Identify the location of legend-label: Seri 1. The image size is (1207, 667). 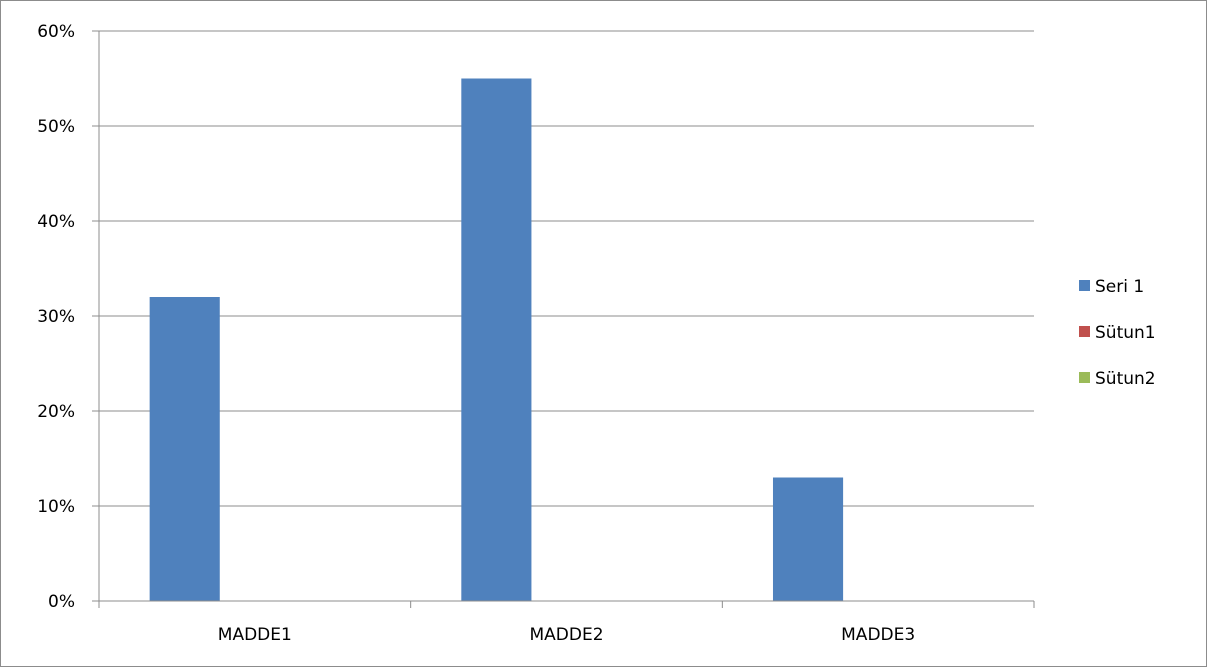
(1119, 287).